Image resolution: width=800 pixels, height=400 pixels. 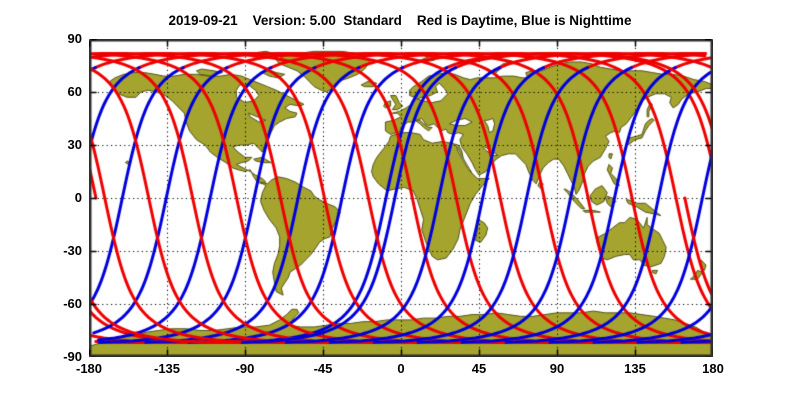 I want to click on x-tick-label: 180, so click(x=713, y=368).